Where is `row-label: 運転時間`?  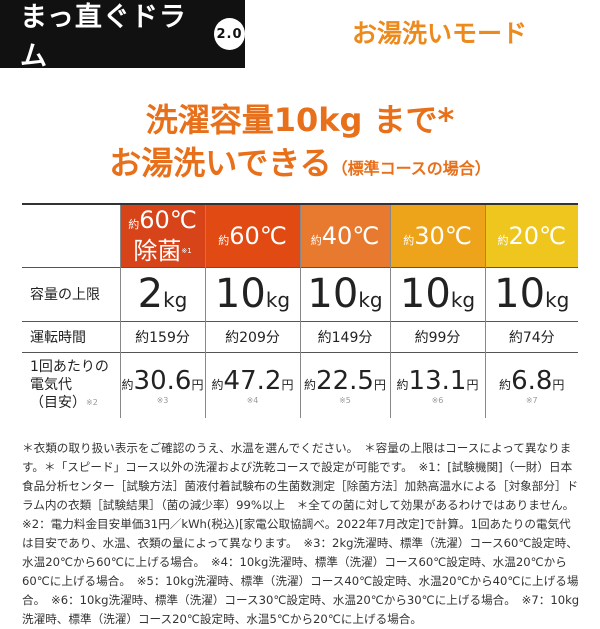
row-label: 運転時間 is located at coordinates (58, 337).